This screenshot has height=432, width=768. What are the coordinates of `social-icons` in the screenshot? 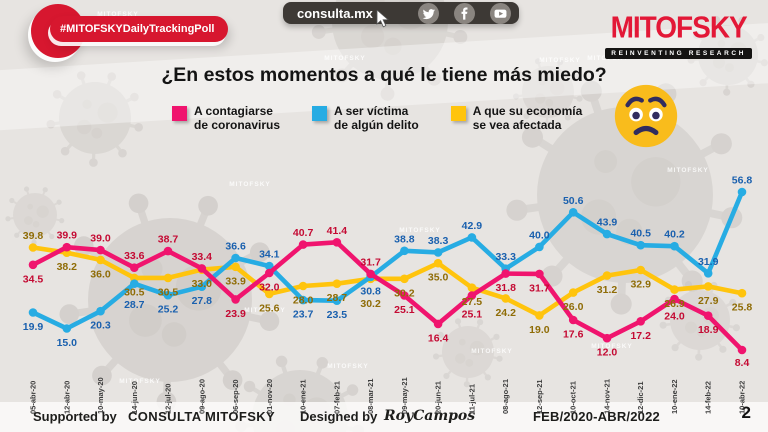 It's located at (464, 13).